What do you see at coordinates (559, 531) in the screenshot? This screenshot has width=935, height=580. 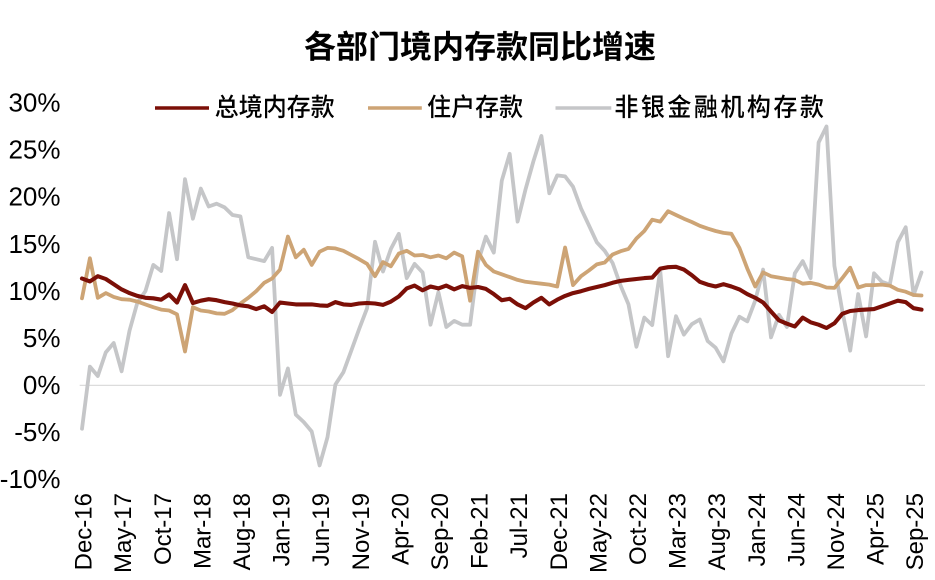 I see `svg-text: Dec-21` at bounding box center [559, 531].